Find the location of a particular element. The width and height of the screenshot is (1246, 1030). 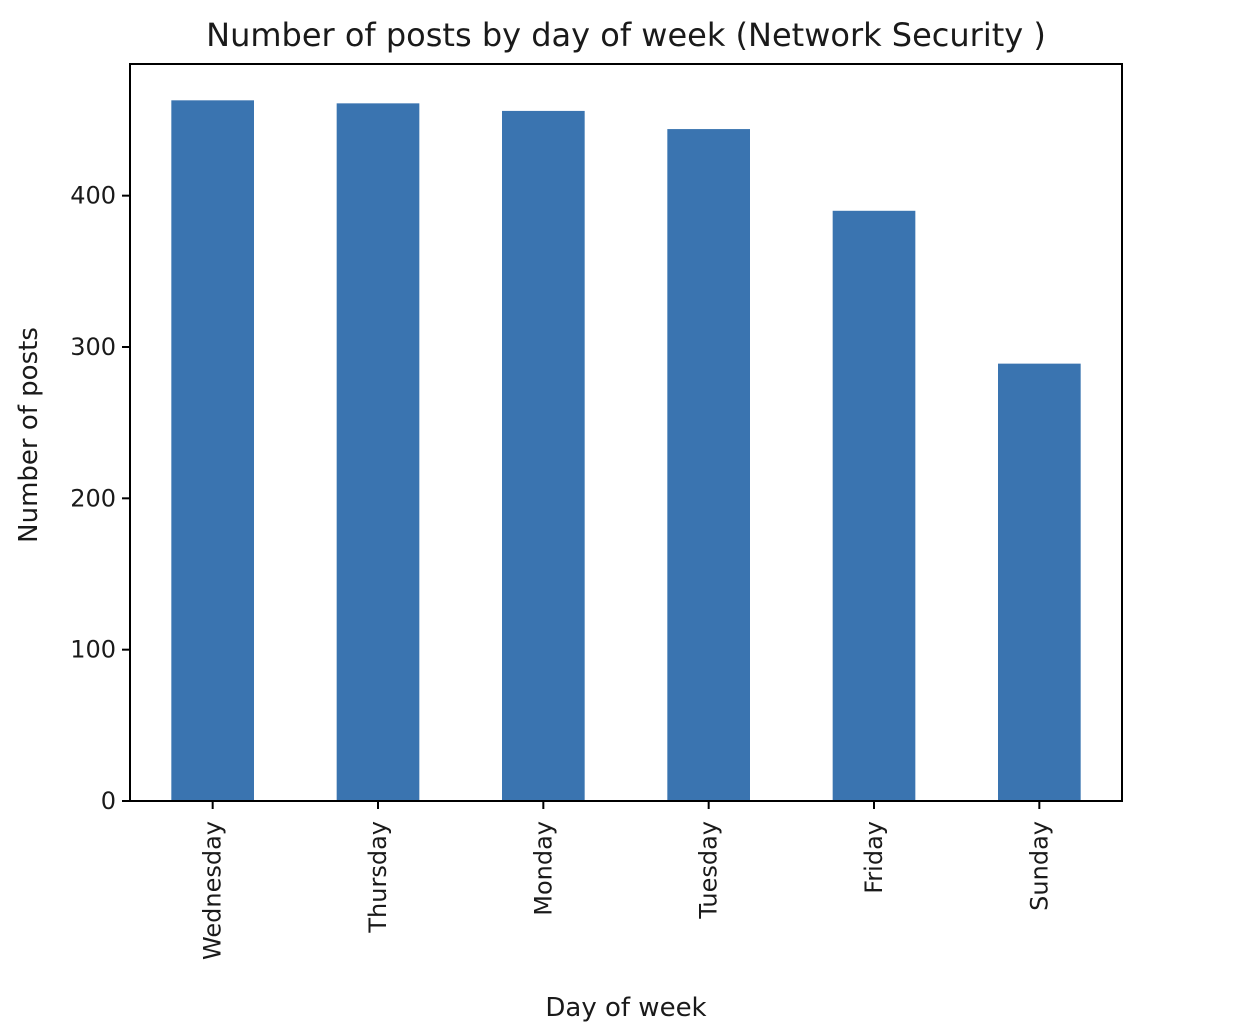

y-tick-label: 0 is located at coordinates (108, 801).